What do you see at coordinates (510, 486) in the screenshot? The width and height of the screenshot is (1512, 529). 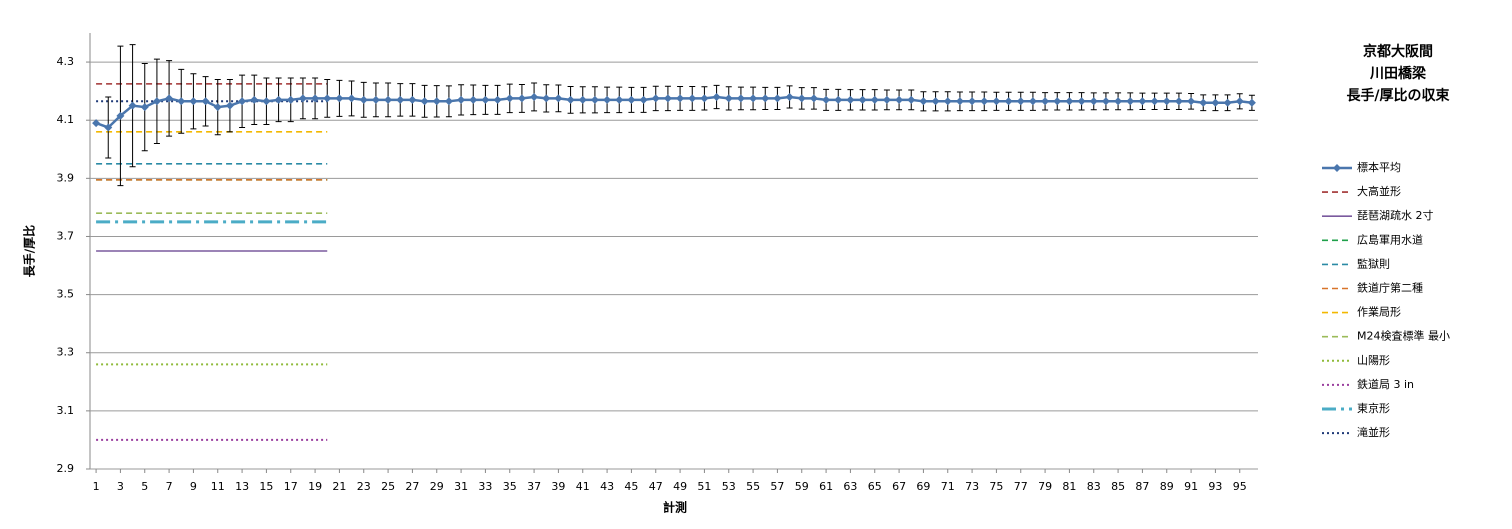 I see `x-tick-label: 35` at bounding box center [510, 486].